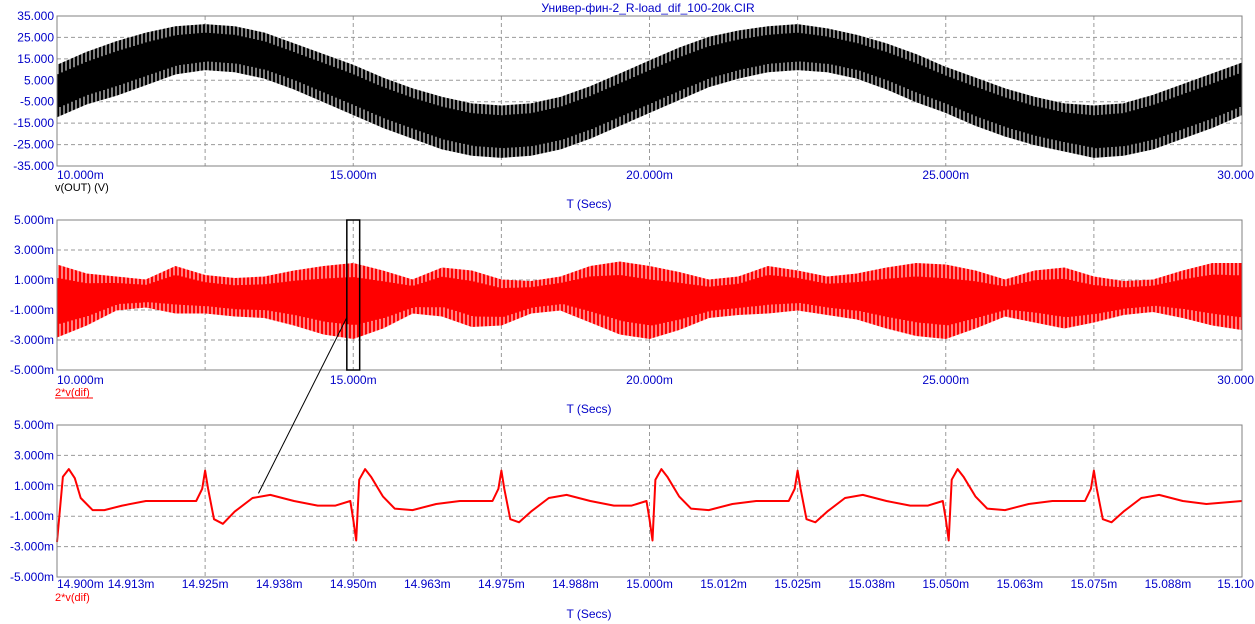 The width and height of the screenshot is (1255, 624). What do you see at coordinates (797, 584) in the screenshot?
I see `x-tick-label: 15.025m` at bounding box center [797, 584].